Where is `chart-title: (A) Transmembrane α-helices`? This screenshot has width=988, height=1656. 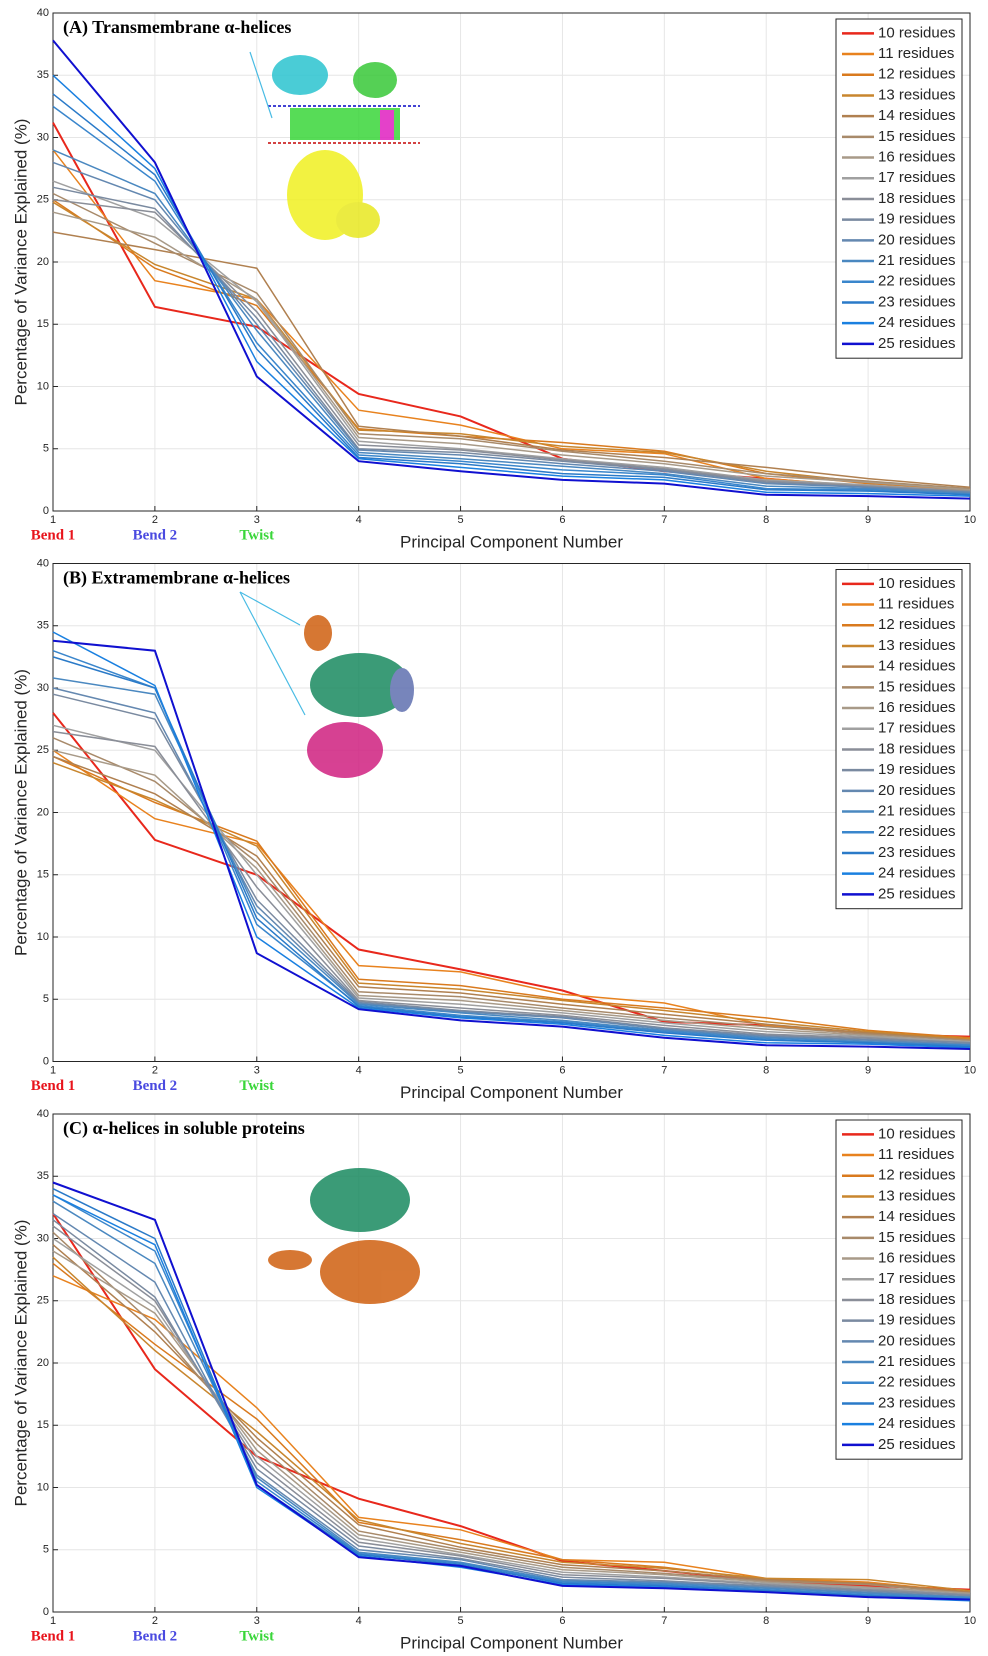
chart-title: (A) Transmembrane α-helices is located at coordinates (177, 27).